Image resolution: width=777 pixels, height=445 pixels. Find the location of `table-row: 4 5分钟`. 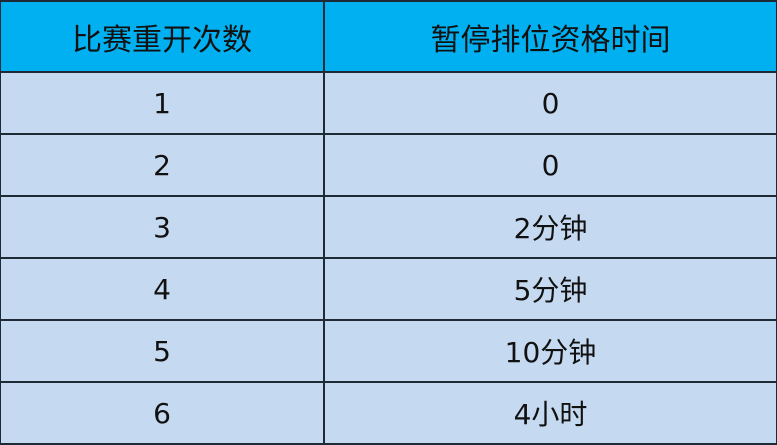

table-row: 4 5分钟 is located at coordinates (388, 289).